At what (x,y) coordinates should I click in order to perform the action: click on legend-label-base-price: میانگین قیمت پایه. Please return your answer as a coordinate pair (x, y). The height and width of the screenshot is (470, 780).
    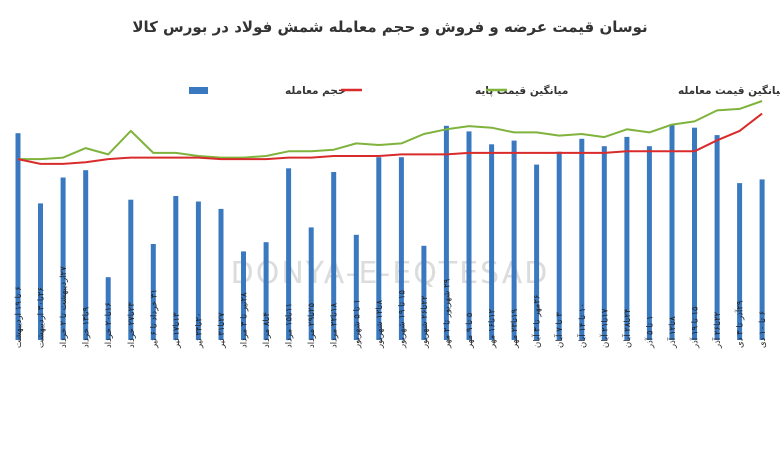
    Looking at the image, I should click on (521, 90).